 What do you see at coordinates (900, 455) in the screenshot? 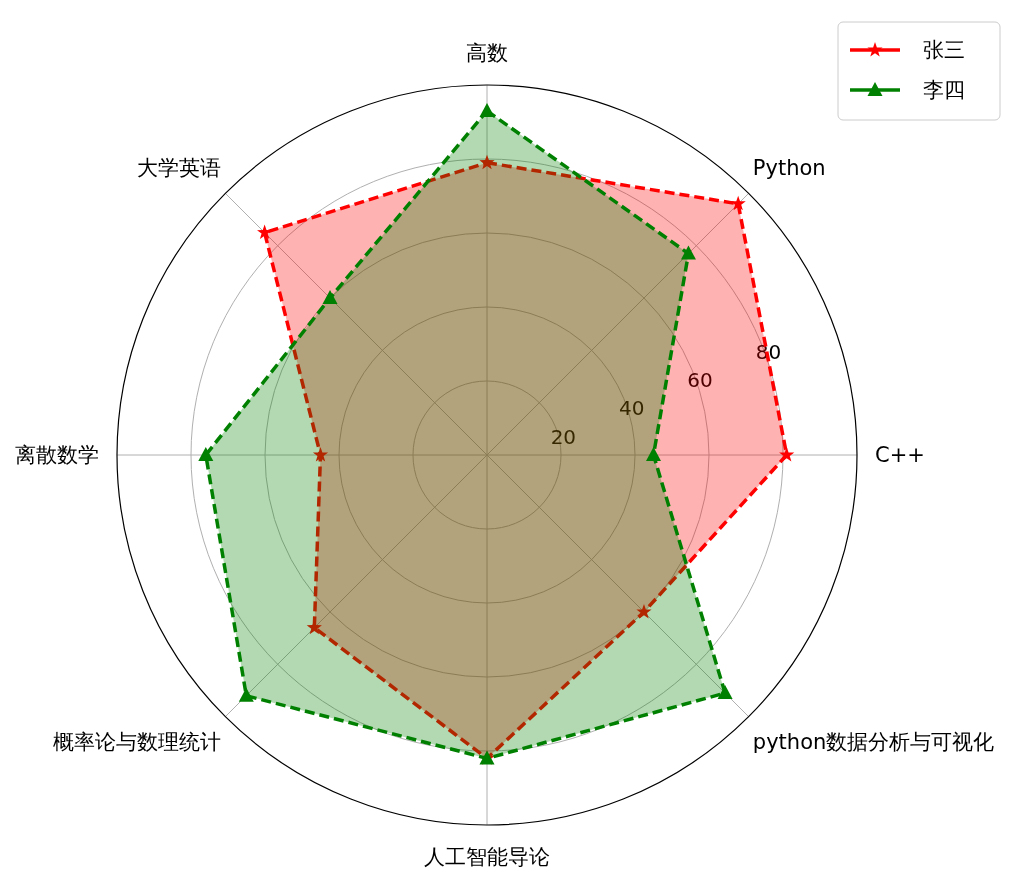
I see `spoke-label: C++` at bounding box center [900, 455].